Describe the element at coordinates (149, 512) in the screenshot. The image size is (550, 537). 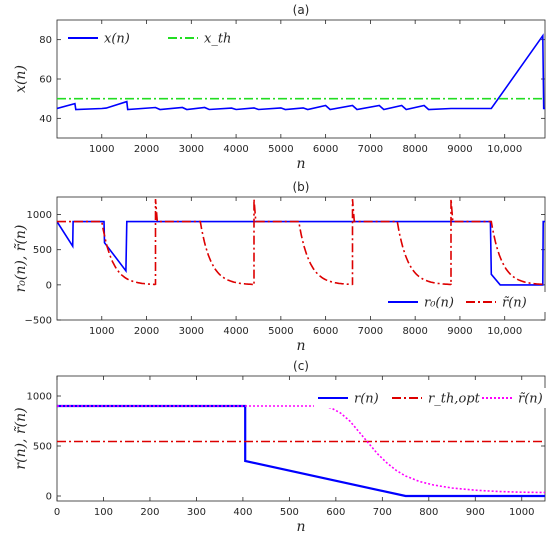
I see `x-tick-label: 200` at that location.